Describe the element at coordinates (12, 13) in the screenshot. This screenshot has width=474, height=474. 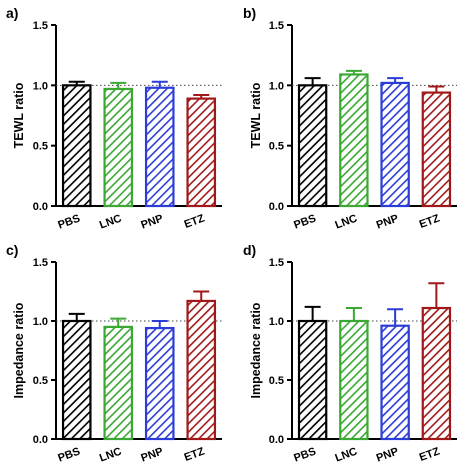
I see `panel-label: a)` at that location.